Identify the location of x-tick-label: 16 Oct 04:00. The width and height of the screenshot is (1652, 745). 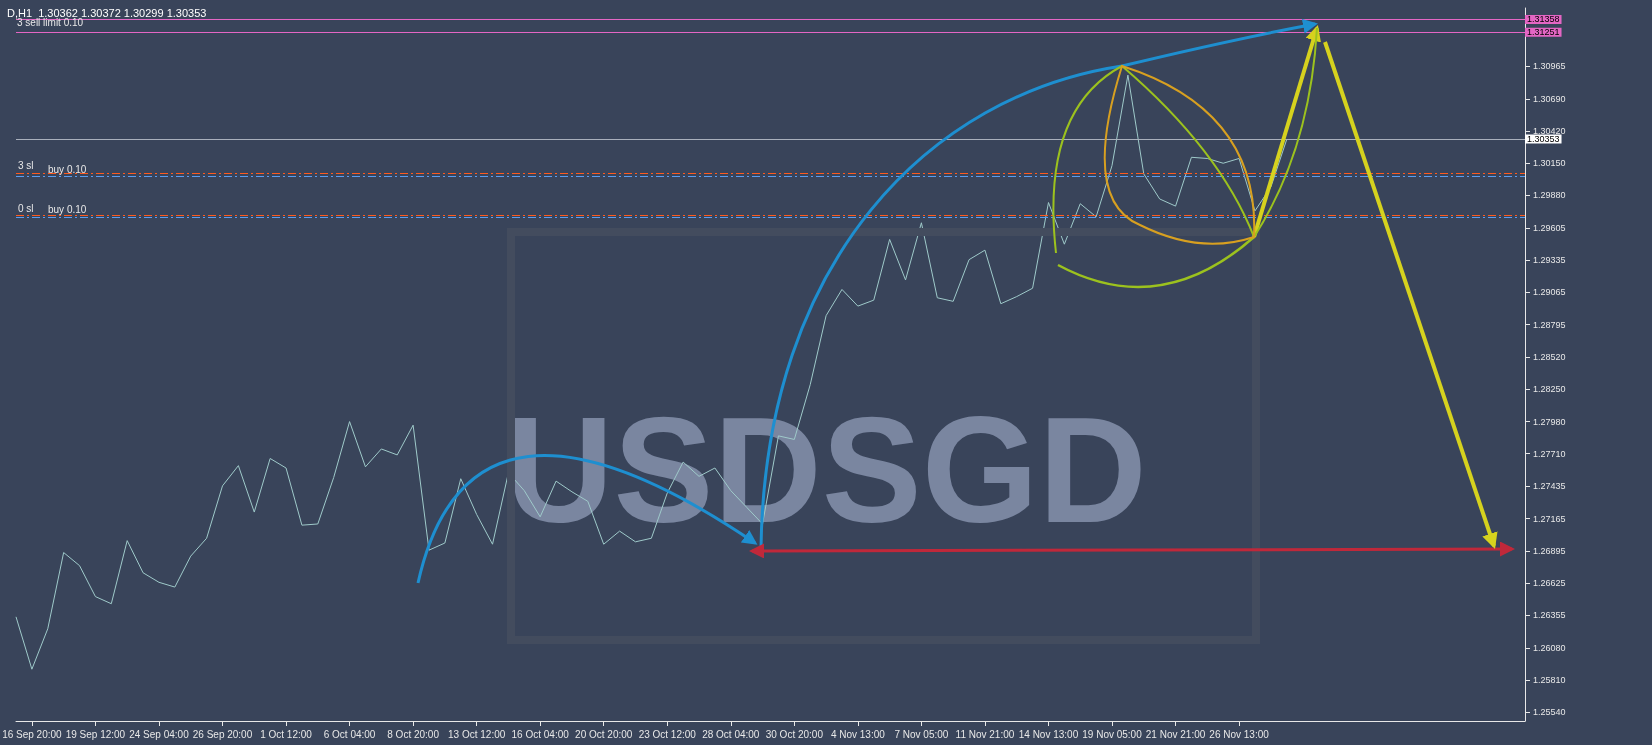
(540, 734).